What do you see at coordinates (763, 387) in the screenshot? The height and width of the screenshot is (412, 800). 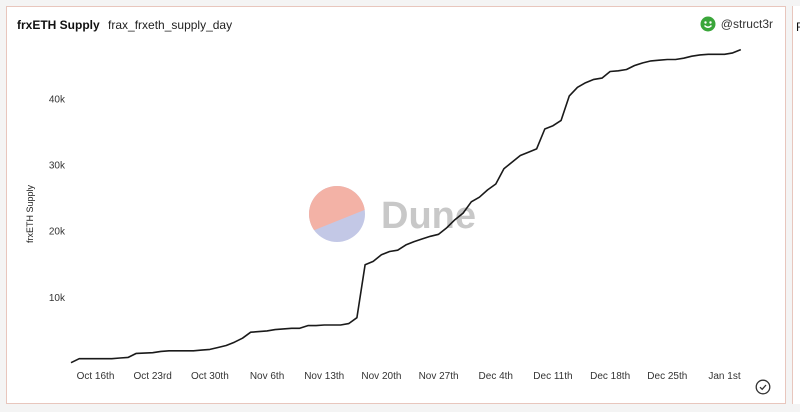 I see `check-circle-icon` at bounding box center [763, 387].